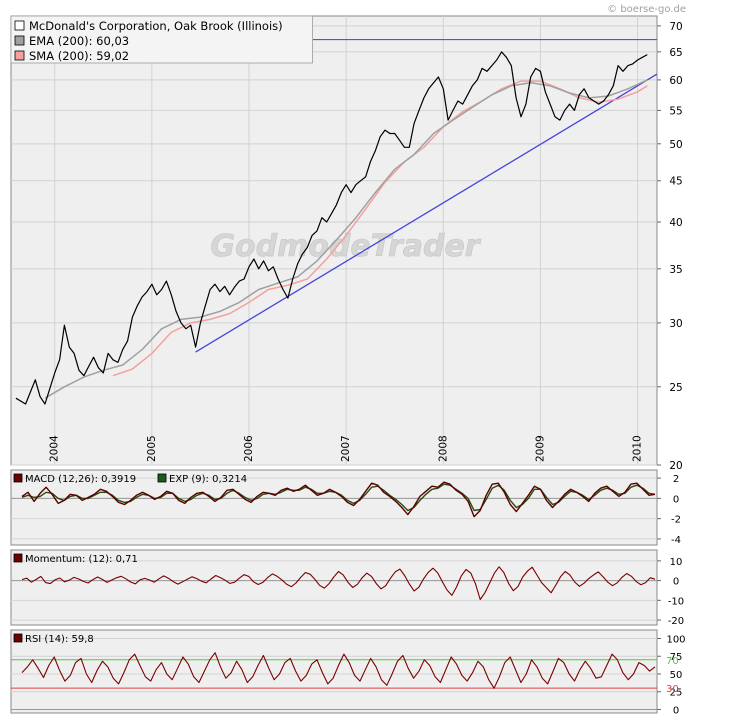 The image size is (730, 725). What do you see at coordinates (675, 53) in the screenshot?
I see `price-tick-label: 65` at bounding box center [675, 53].